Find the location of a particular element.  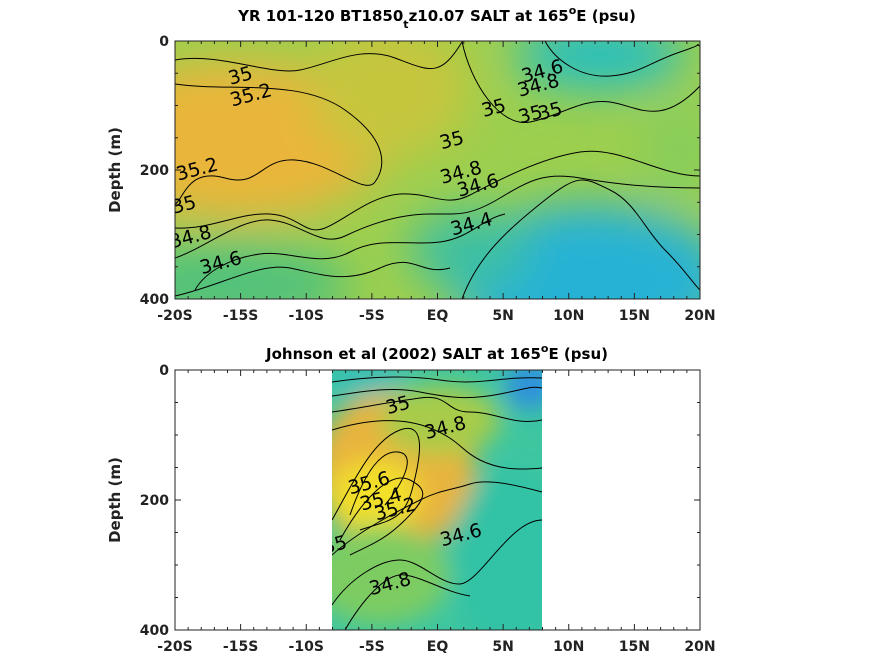

bottom-x-tick-label: -20S is located at coordinates (174, 647).